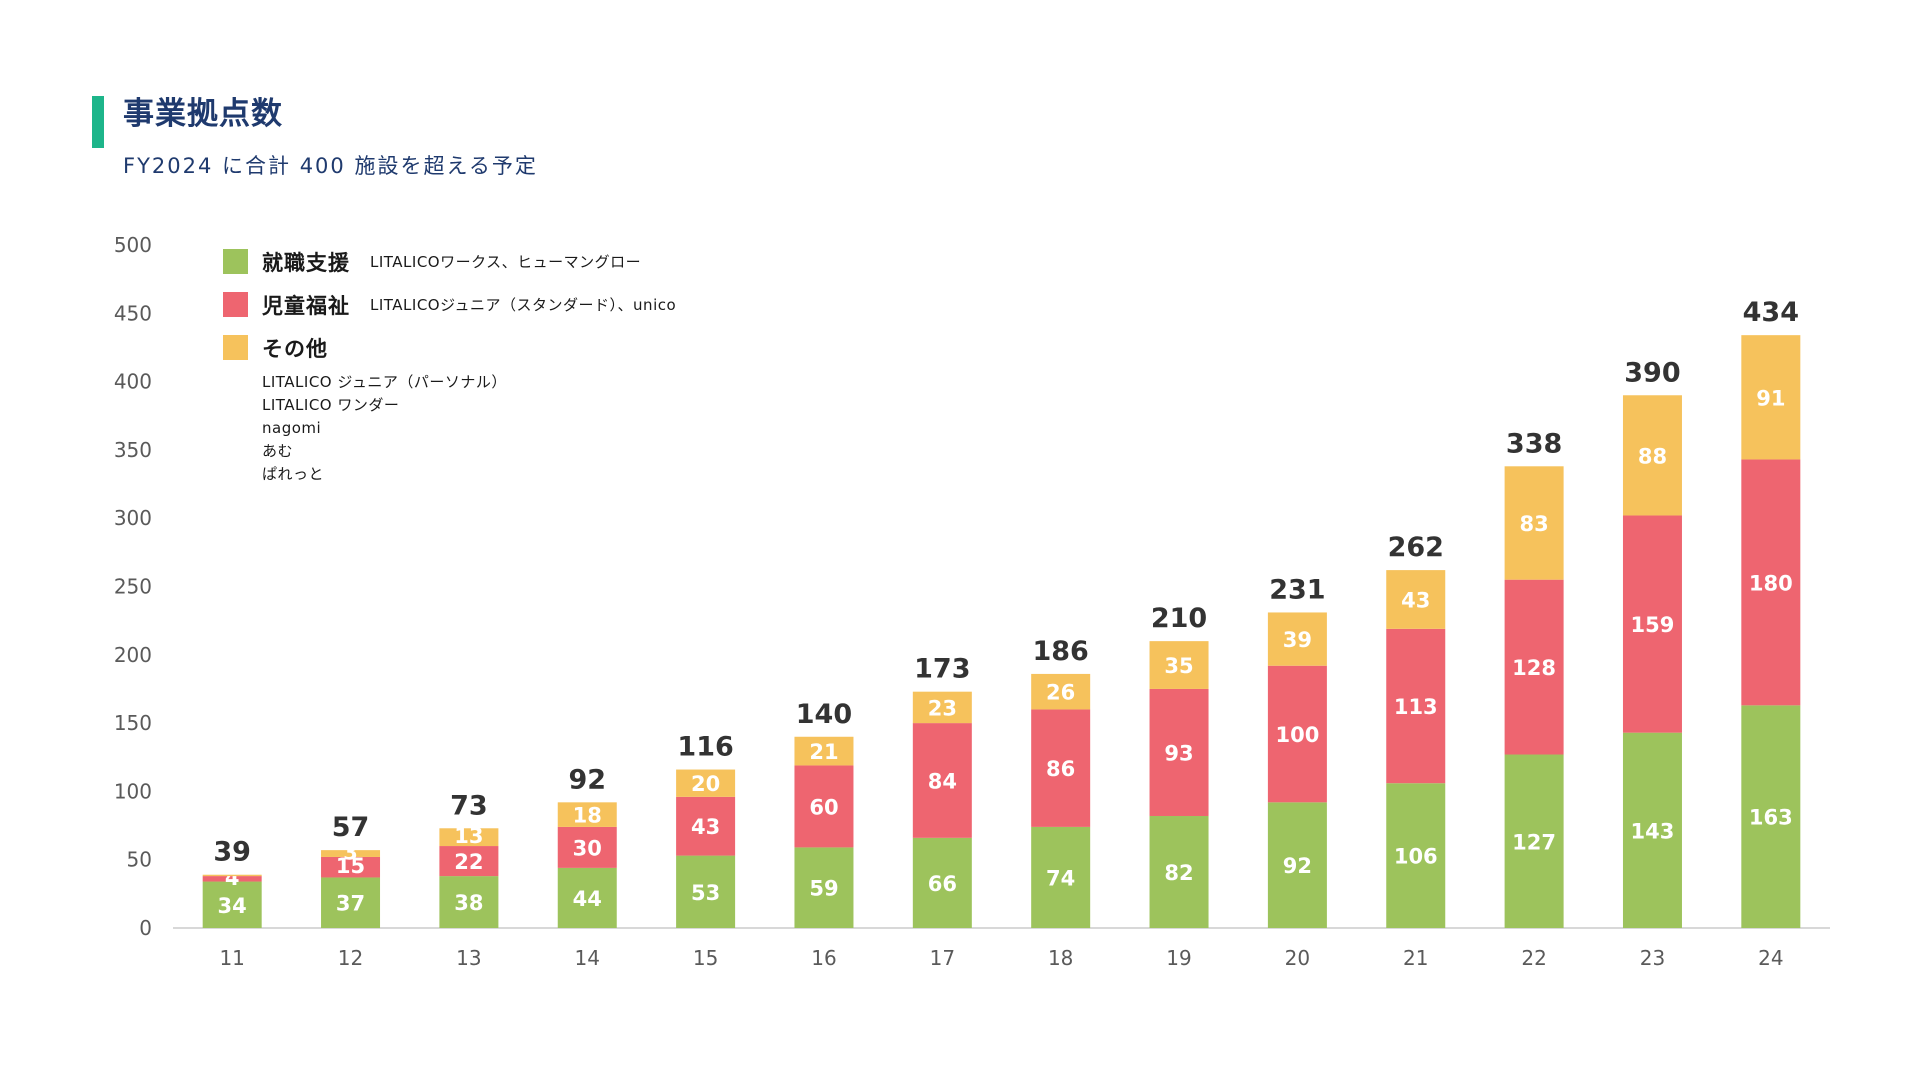  I want to click on x-tick-label: 22, so click(1533, 958).